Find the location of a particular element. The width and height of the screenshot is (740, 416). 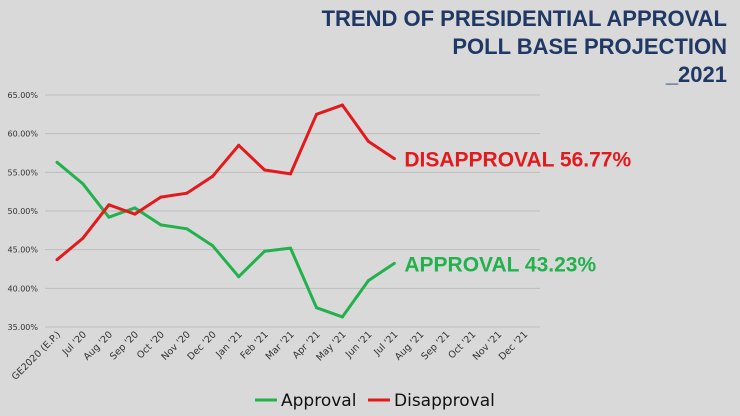

x-tick-label: Dec '20 is located at coordinates (202, 345).